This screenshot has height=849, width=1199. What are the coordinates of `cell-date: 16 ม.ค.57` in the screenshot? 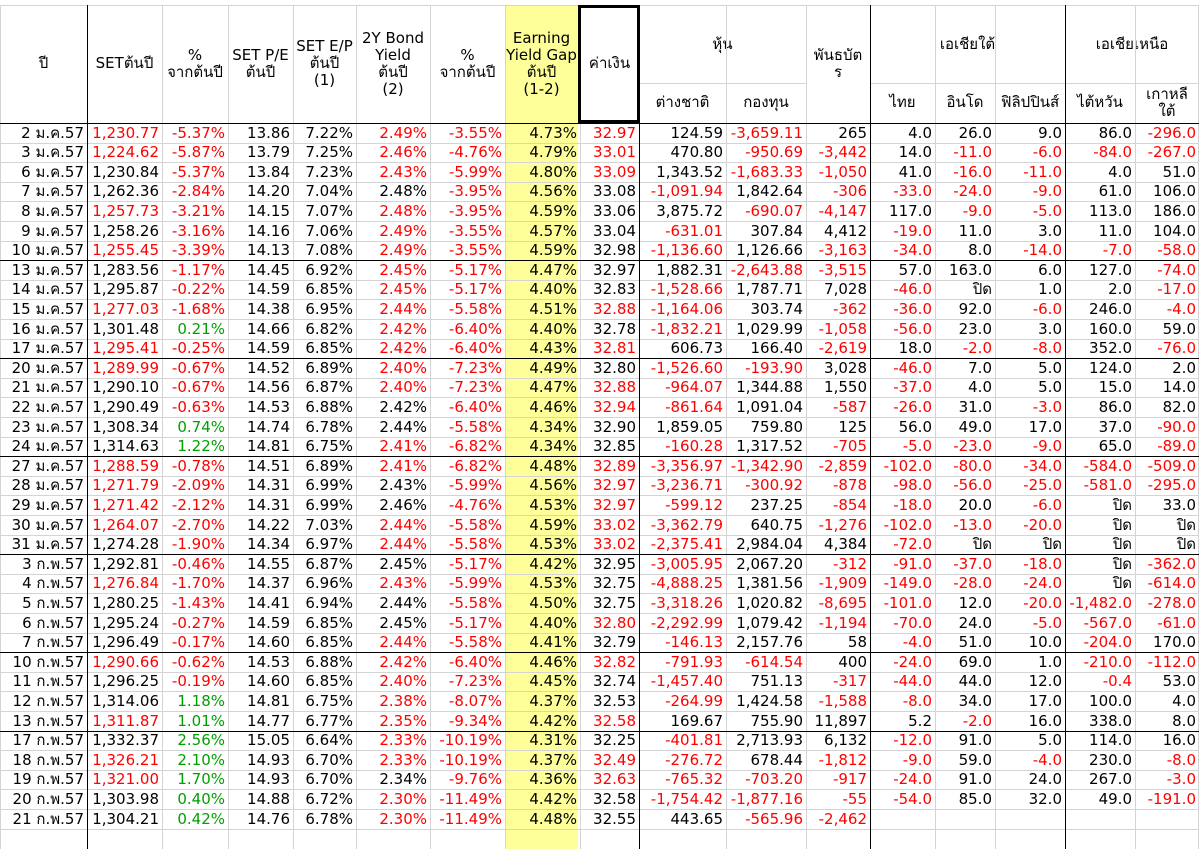 It's located at (47, 328).